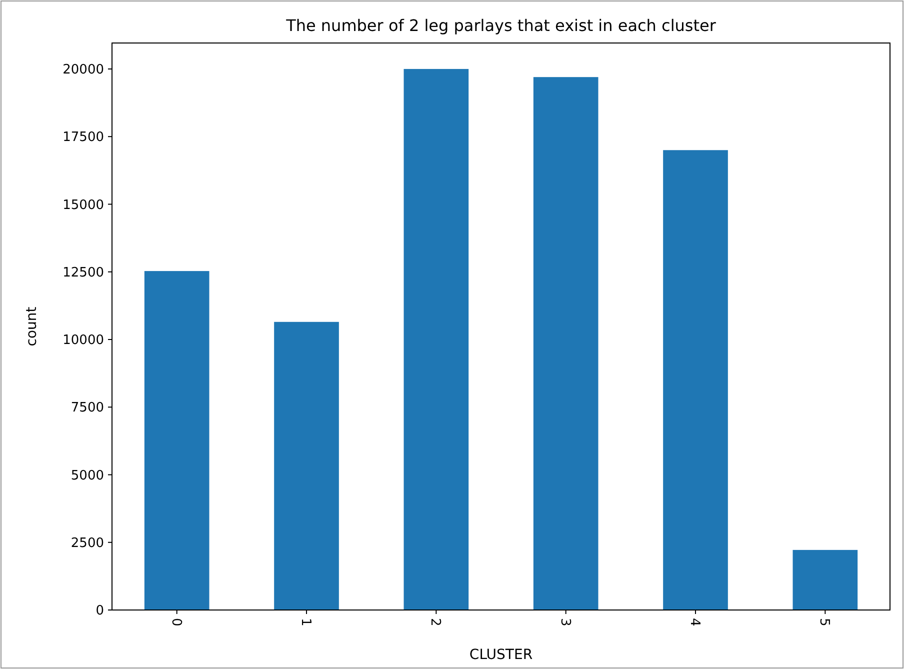 This screenshot has height=669, width=904. Describe the element at coordinates (87, 476) in the screenshot. I see `y-tick-label: 5000` at that location.